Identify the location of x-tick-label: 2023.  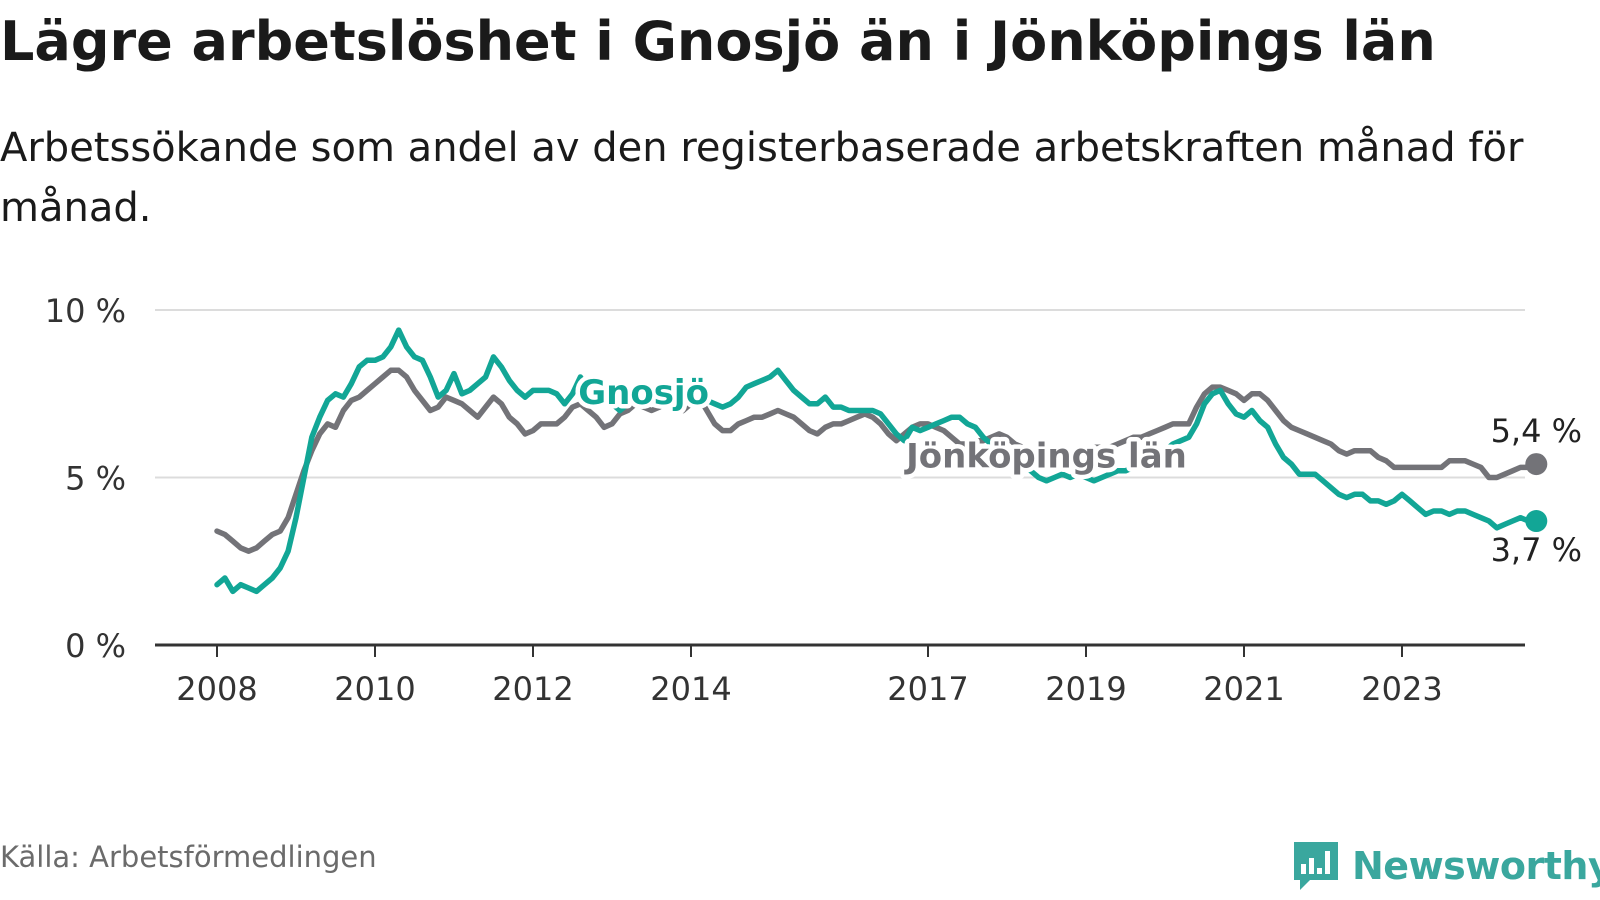
(1401, 689).